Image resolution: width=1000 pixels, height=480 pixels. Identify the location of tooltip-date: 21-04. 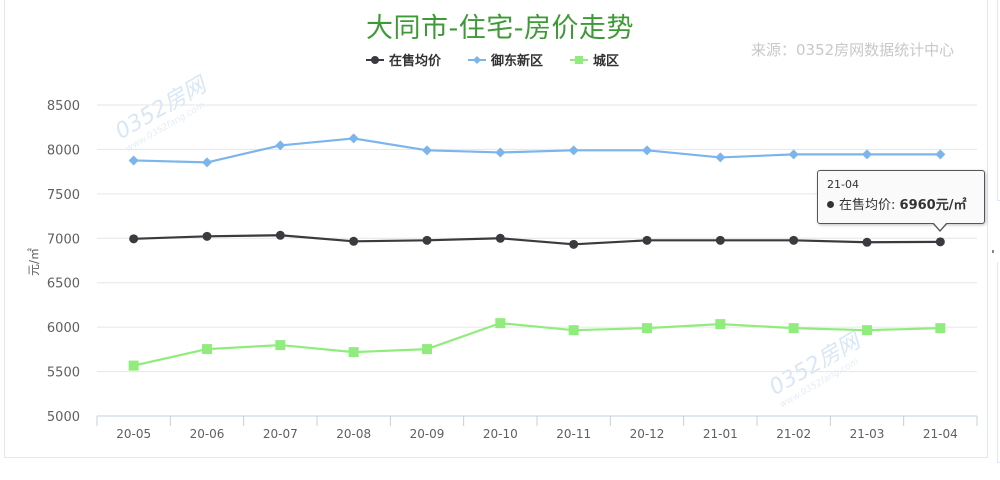
(843, 184).